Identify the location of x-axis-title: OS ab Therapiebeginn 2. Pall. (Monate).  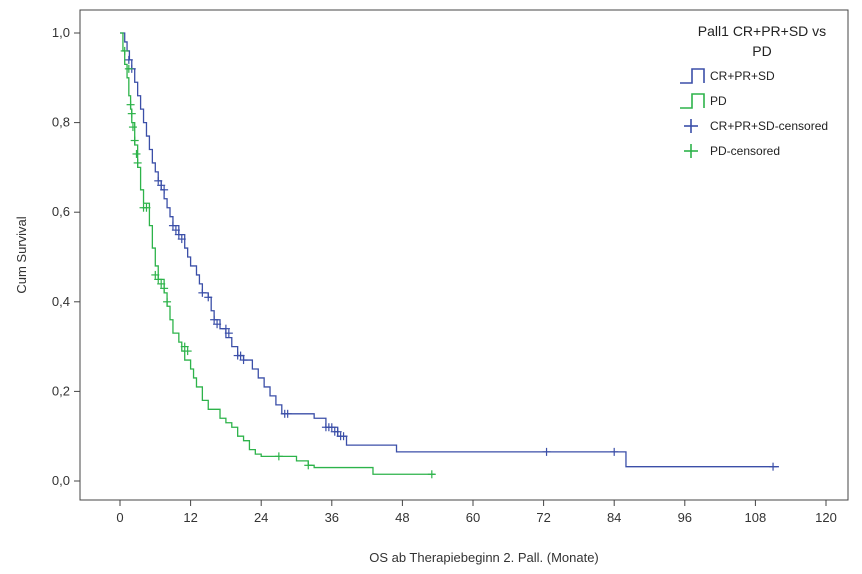
(484, 557).